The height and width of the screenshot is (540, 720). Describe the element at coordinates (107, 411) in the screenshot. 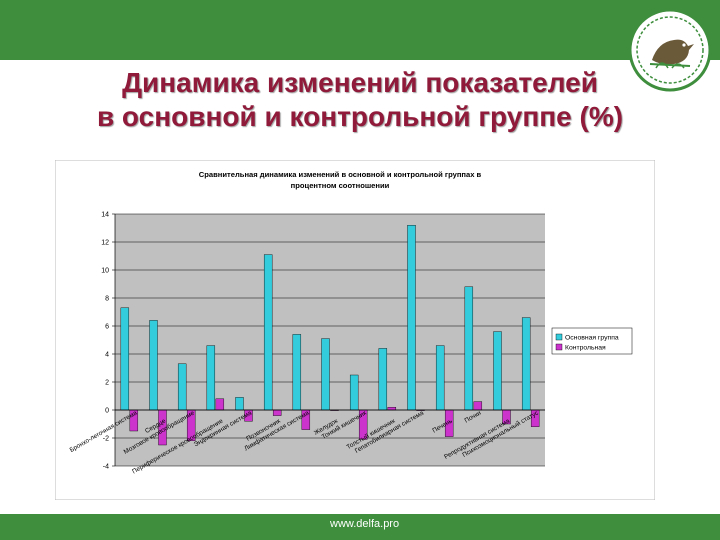

I see `y-tick-label: 0` at that location.